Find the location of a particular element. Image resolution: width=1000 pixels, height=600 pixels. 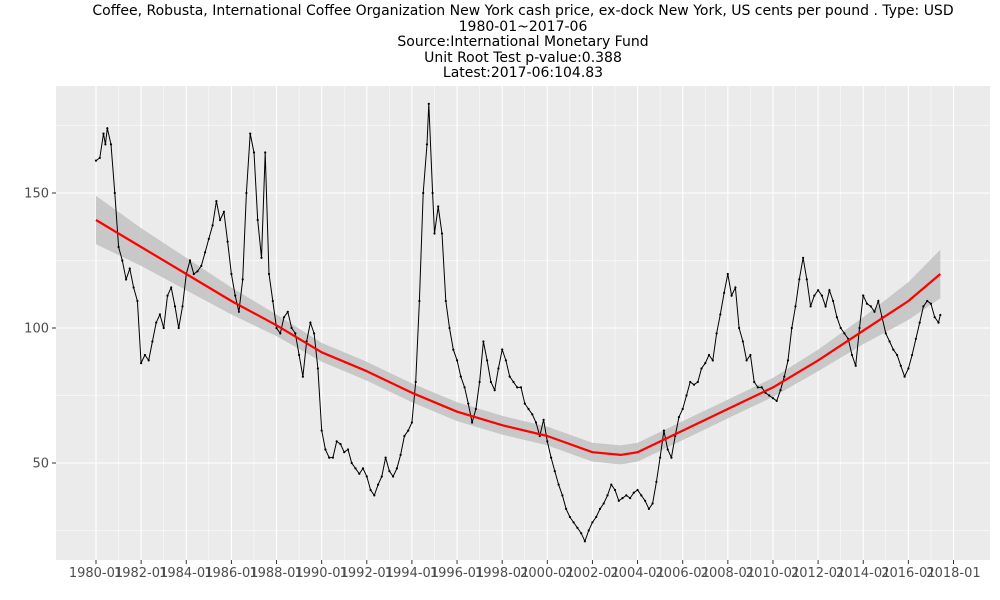

x-tick-label: 1980-01 is located at coordinates (96, 573).